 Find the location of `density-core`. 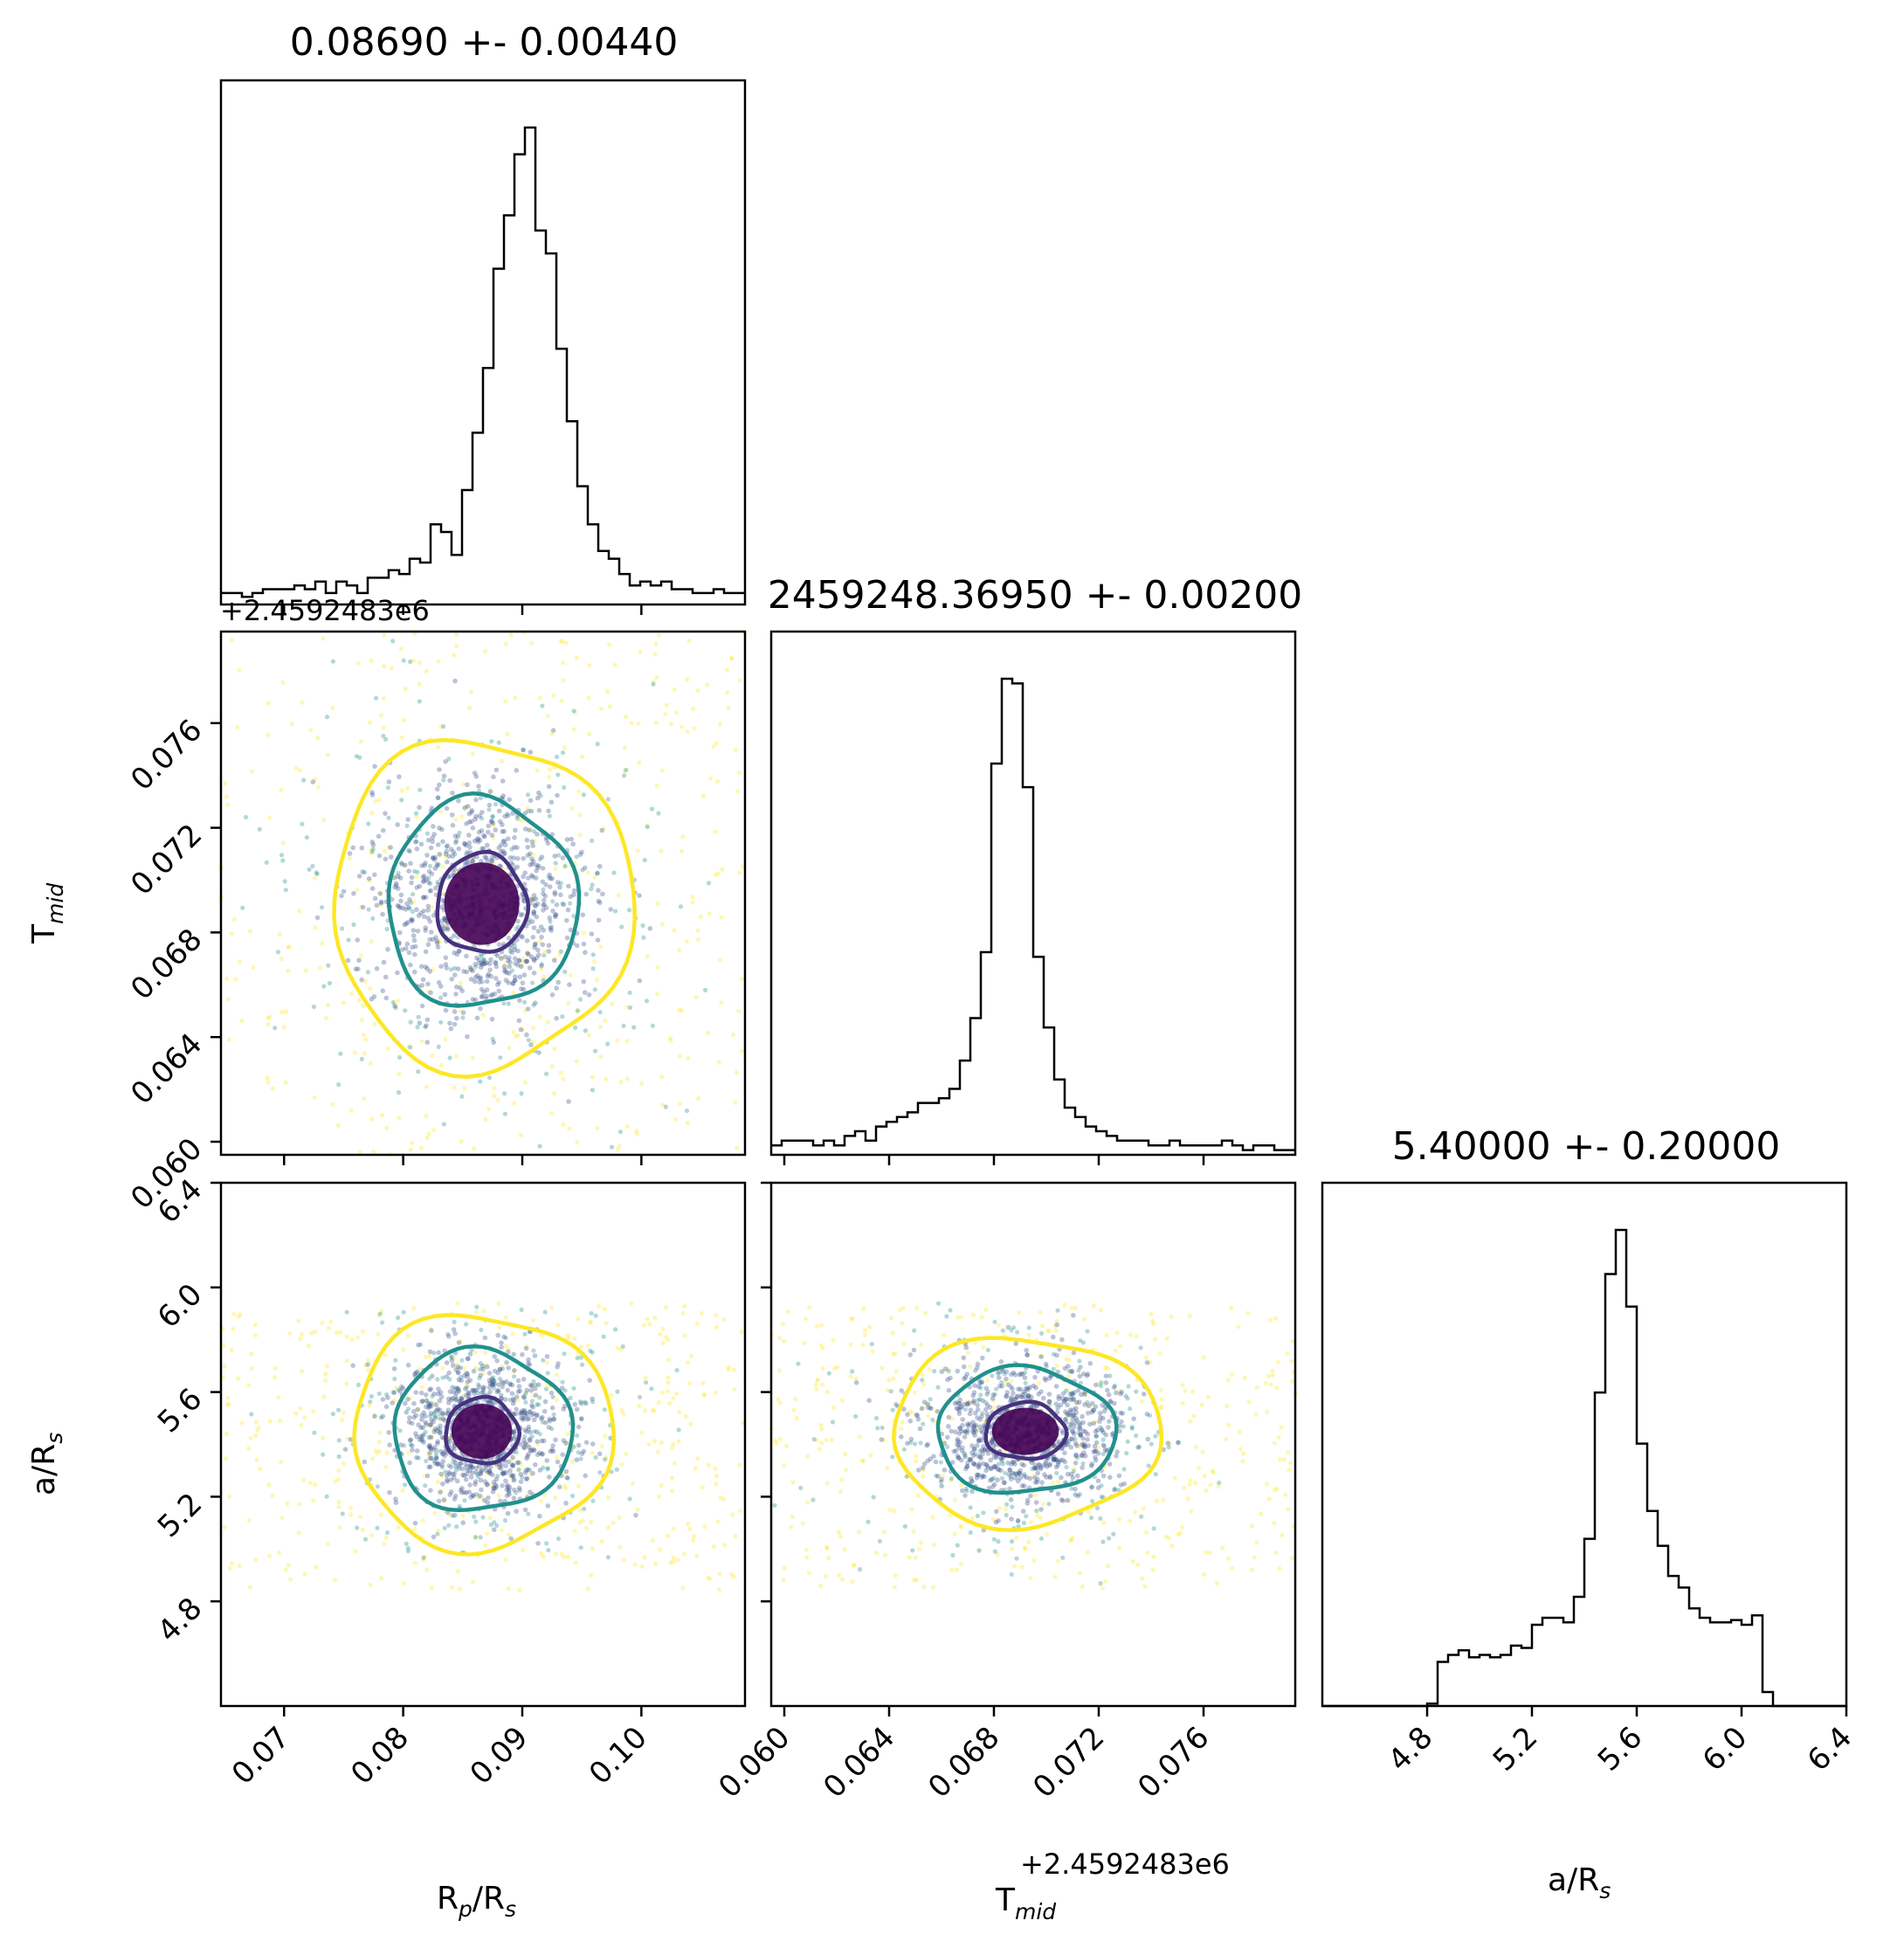

density-core is located at coordinates (1025, 1431).